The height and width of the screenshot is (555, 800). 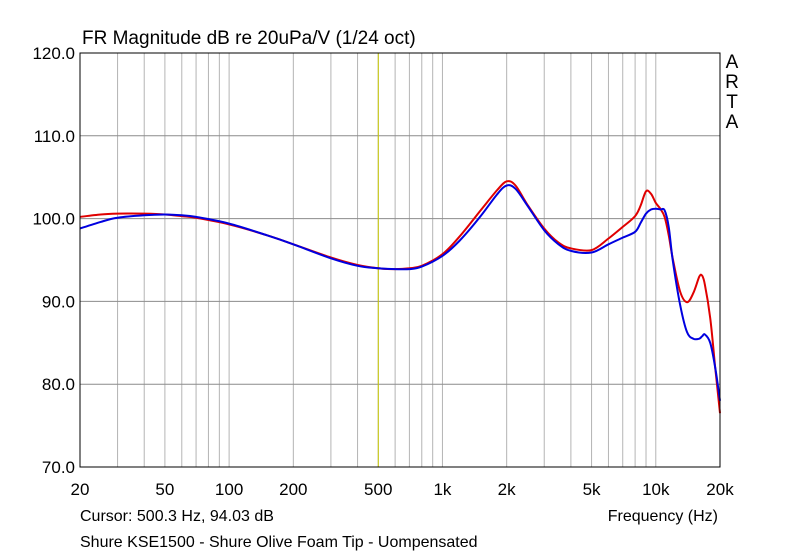 I want to click on chart-title: FR Magnitude dB re 20uPa/V (1/24 oct), so click(x=249, y=38).